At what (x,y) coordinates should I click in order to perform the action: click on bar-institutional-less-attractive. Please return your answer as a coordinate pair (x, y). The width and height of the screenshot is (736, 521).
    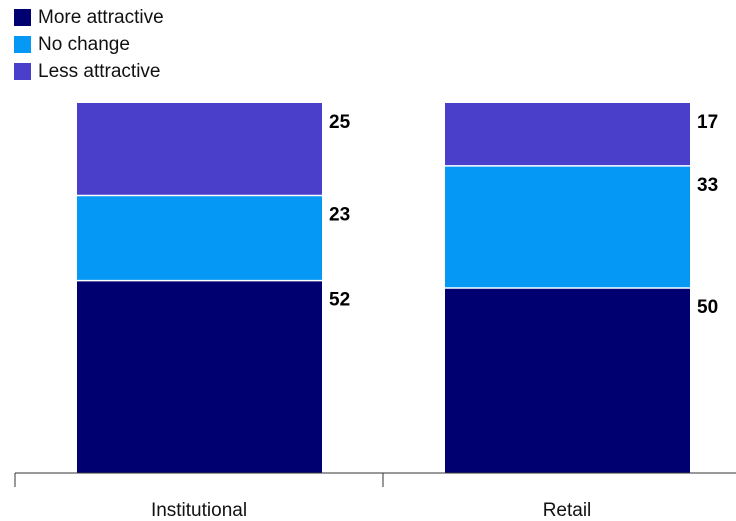
    Looking at the image, I should click on (199, 149).